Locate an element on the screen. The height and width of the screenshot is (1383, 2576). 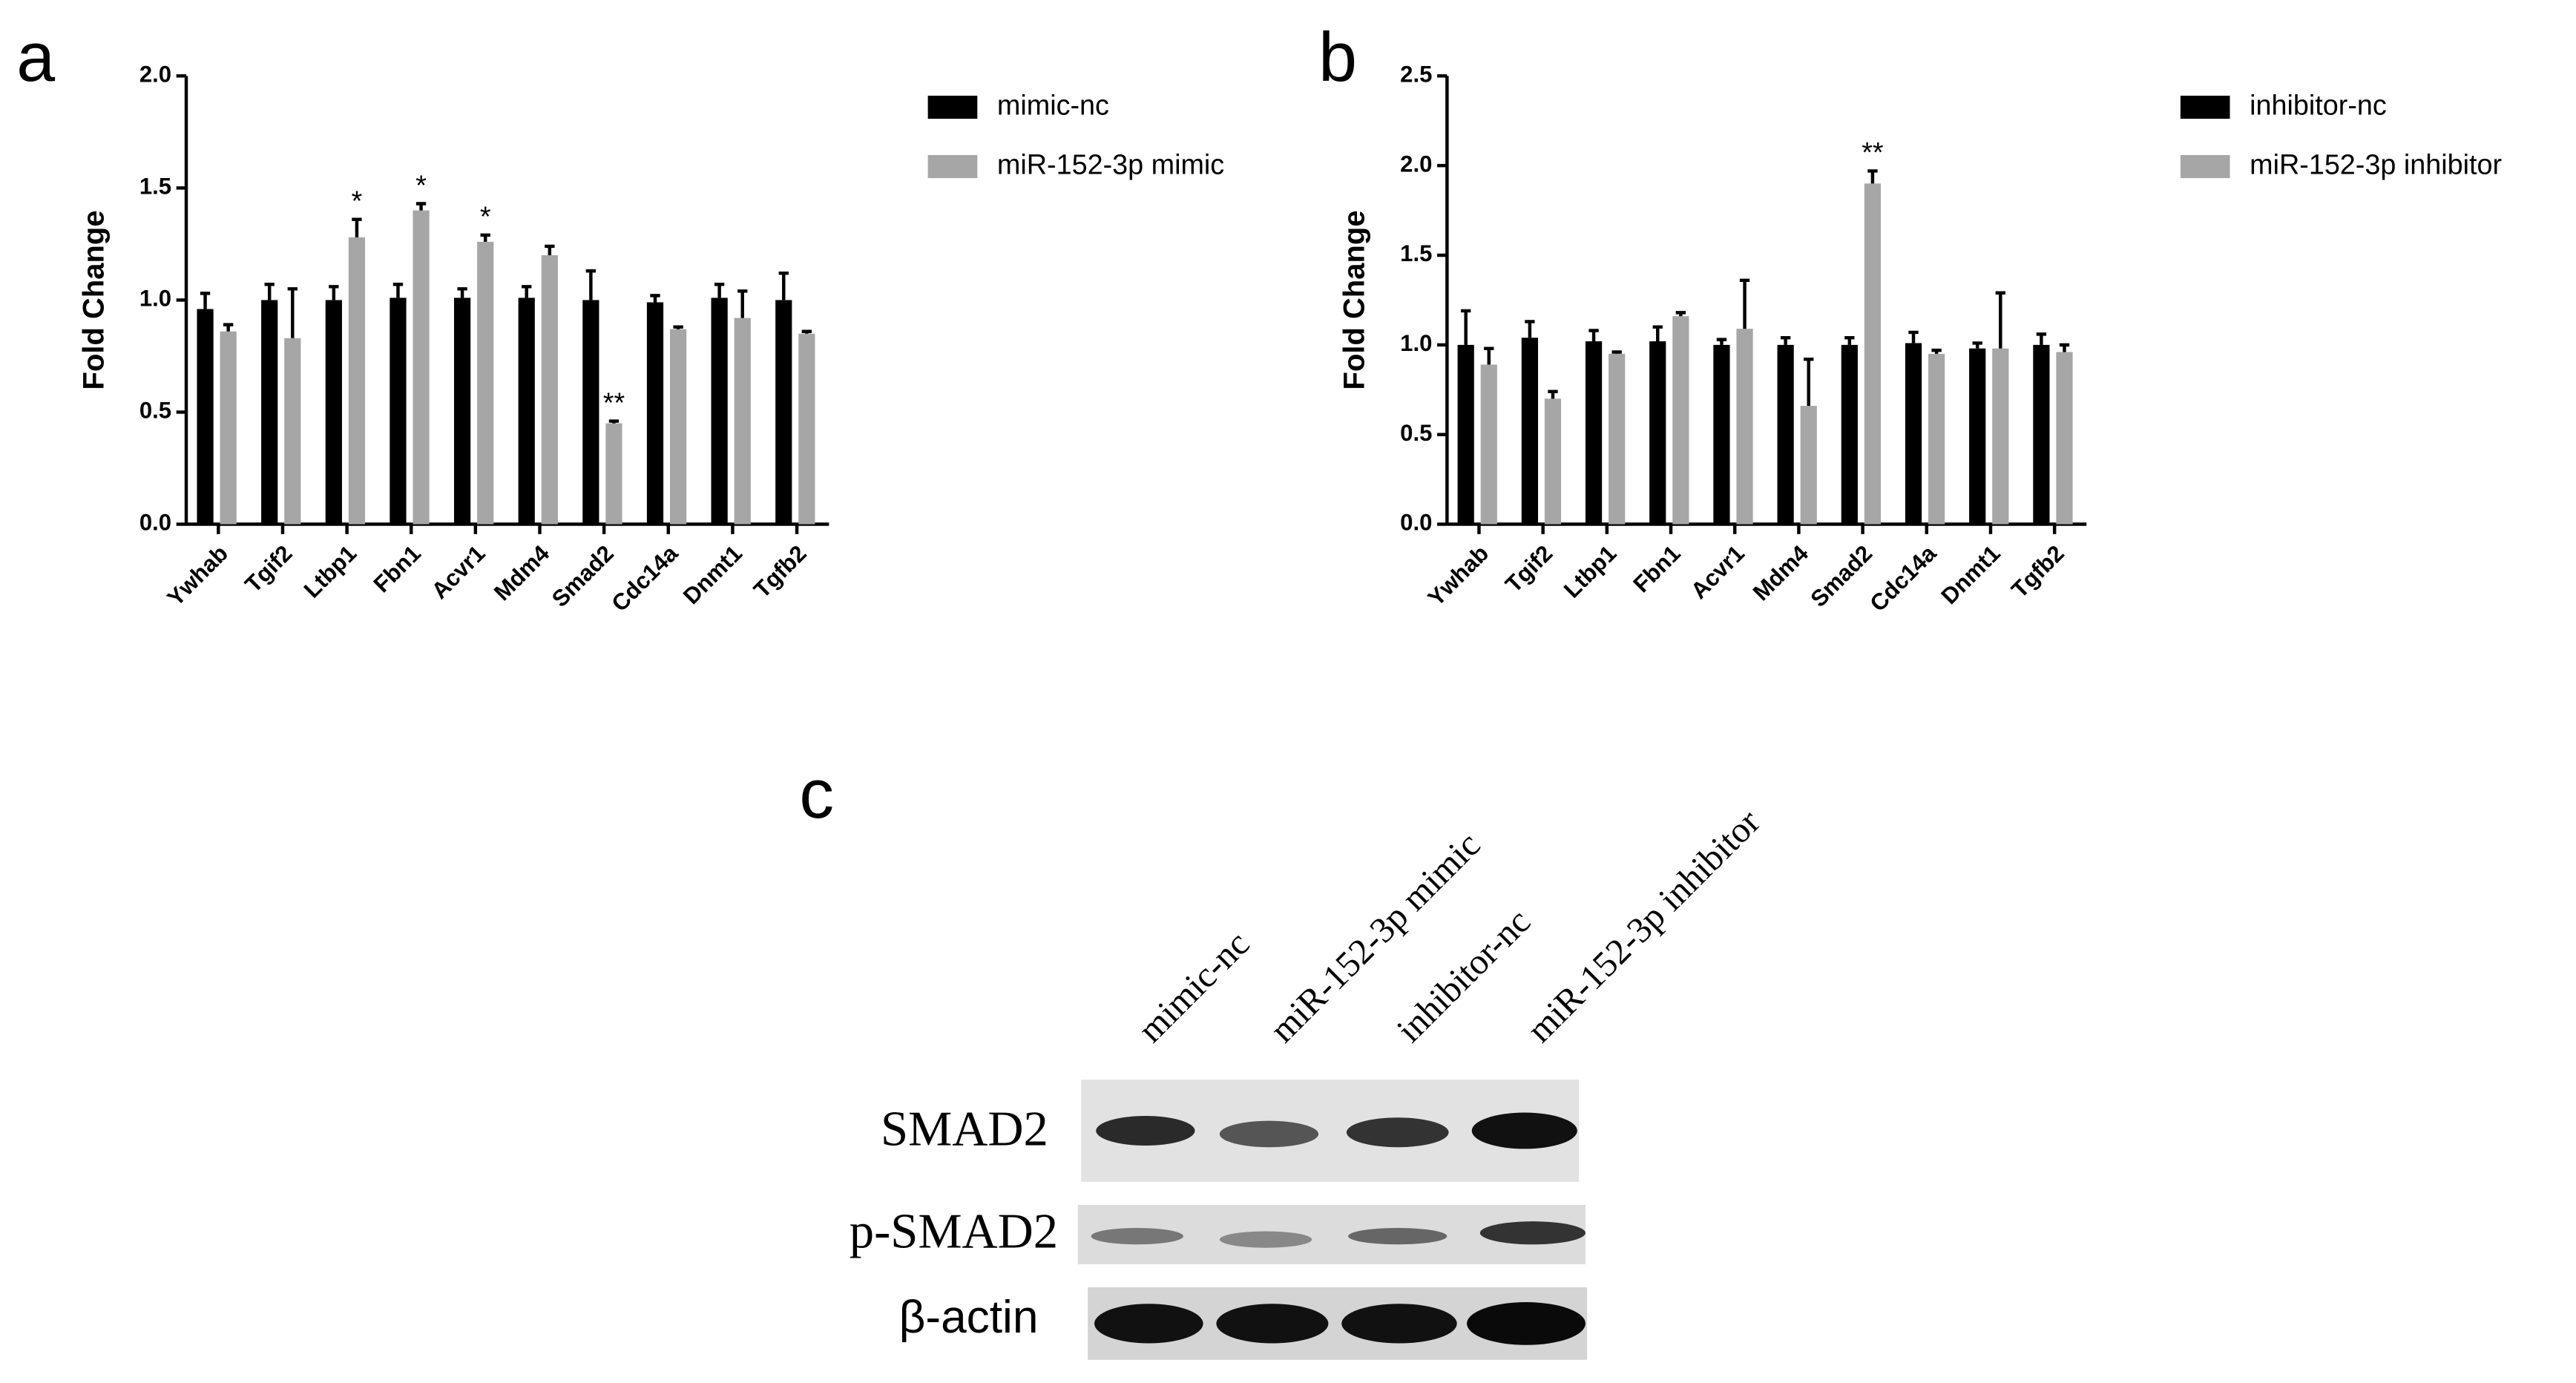
row-label: p-SMAD2 is located at coordinates (954, 1231).